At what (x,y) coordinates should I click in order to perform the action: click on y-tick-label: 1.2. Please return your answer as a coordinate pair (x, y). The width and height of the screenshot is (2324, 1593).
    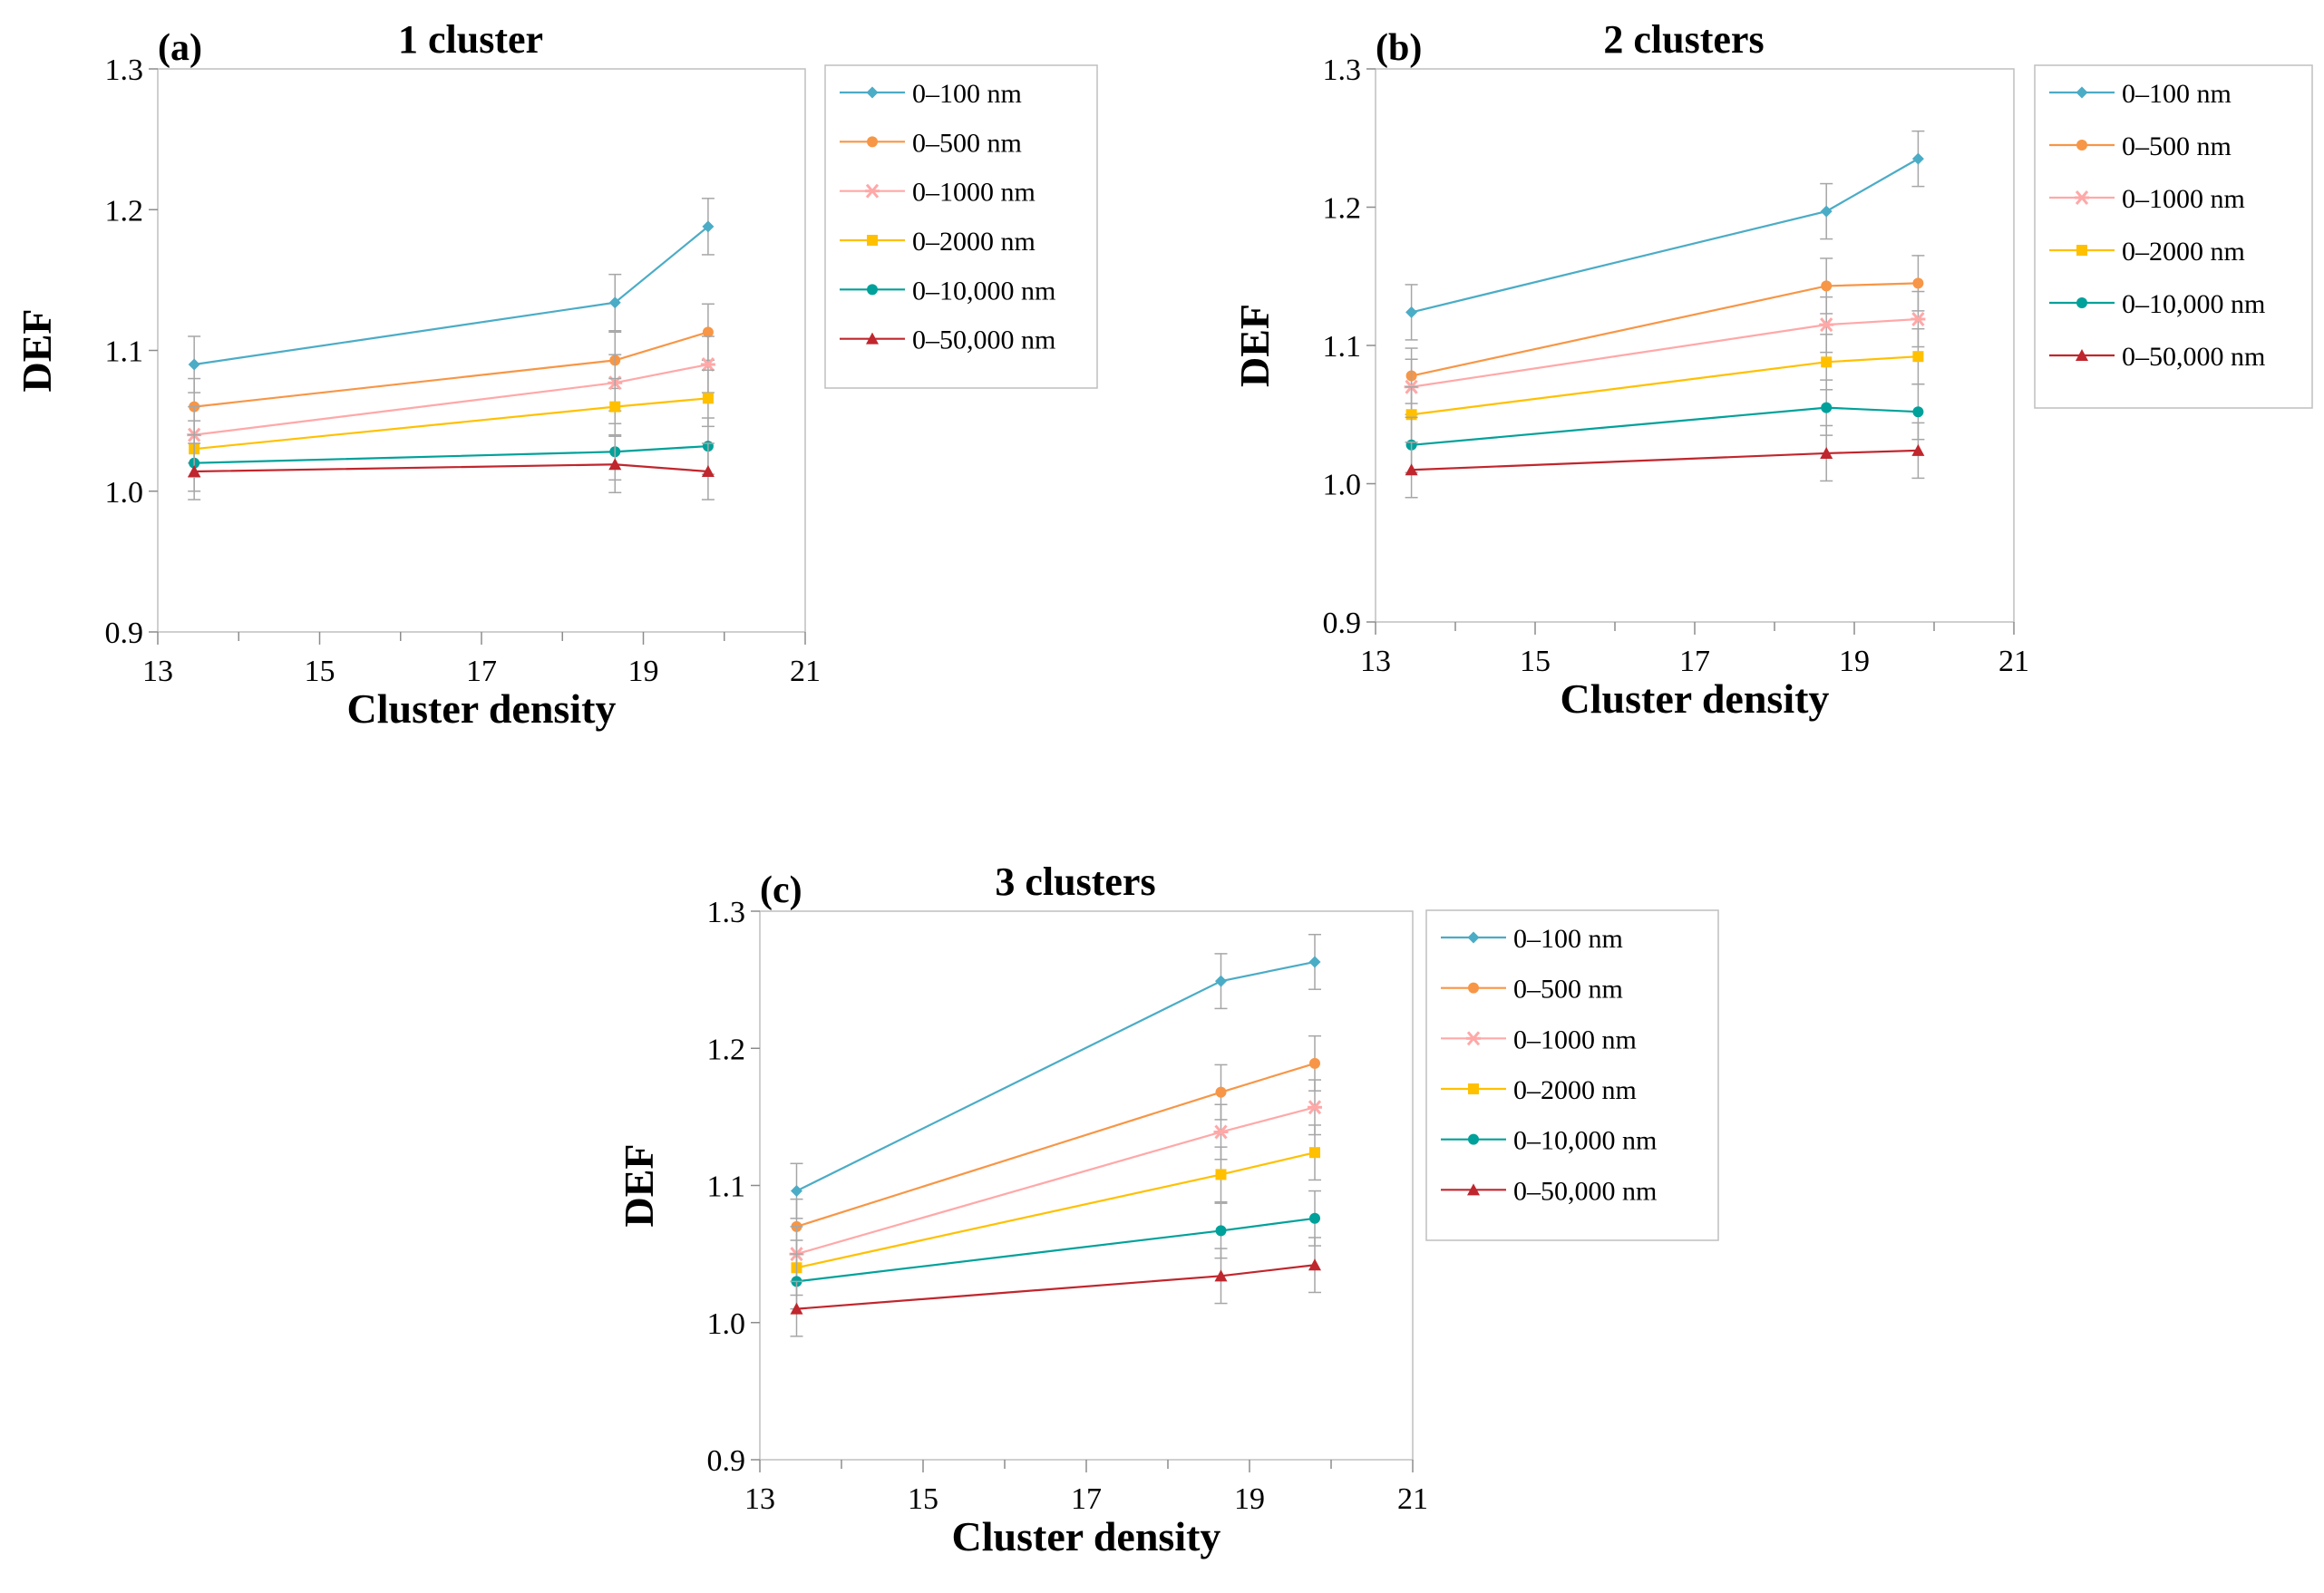
    Looking at the image, I should click on (727, 1049).